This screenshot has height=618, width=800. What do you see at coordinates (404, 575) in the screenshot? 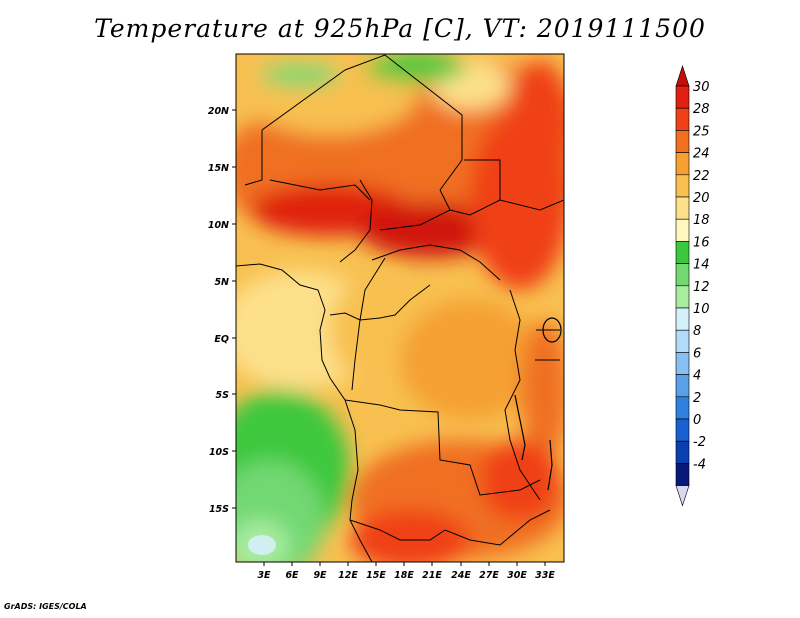
I see `lon-label: 18E` at bounding box center [404, 575].